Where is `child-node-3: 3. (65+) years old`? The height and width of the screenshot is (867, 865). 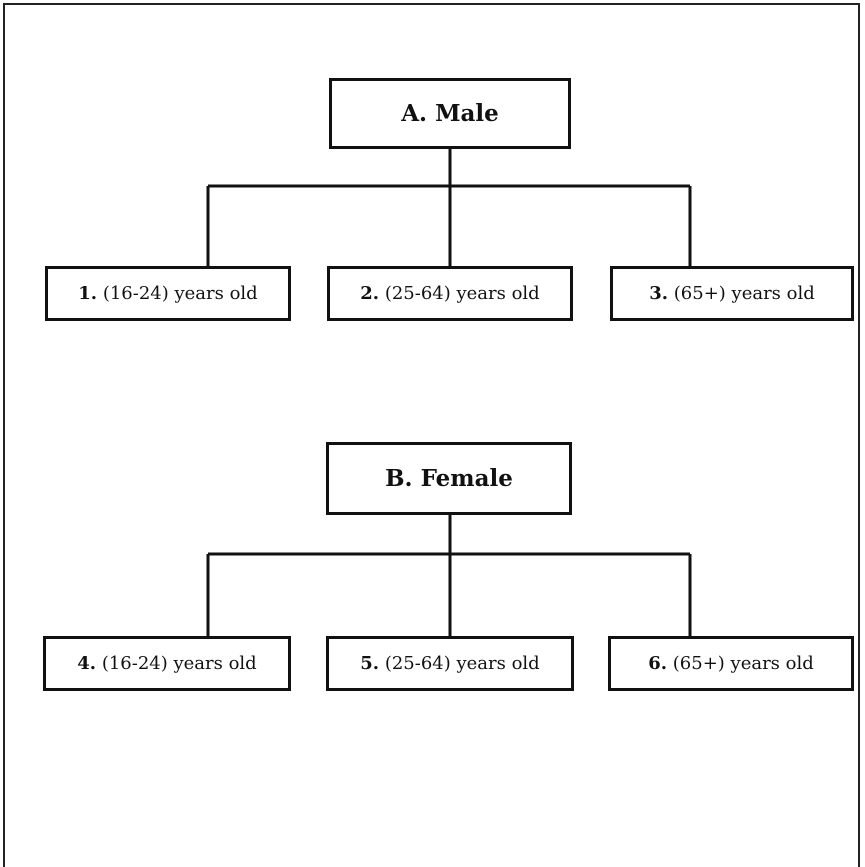 child-node-3: 3. (65+) years old is located at coordinates (732, 293).